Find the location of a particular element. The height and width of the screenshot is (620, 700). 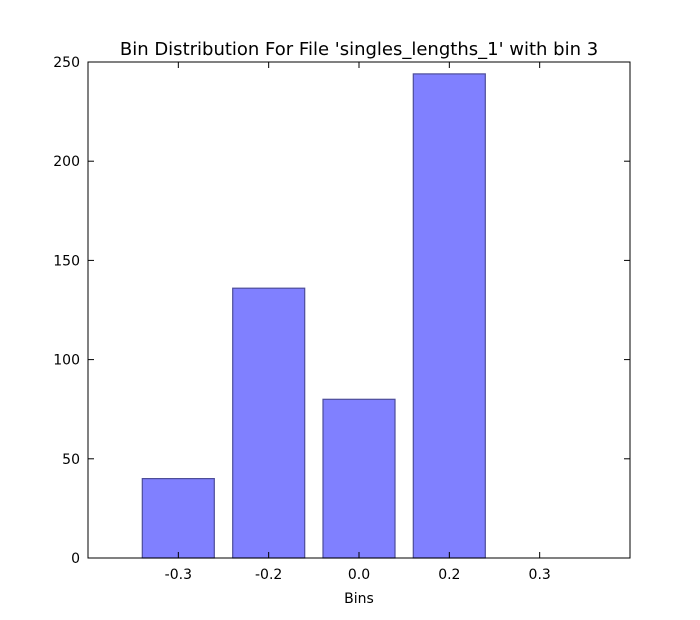

x-tick-label: 0.3 is located at coordinates (540, 575).